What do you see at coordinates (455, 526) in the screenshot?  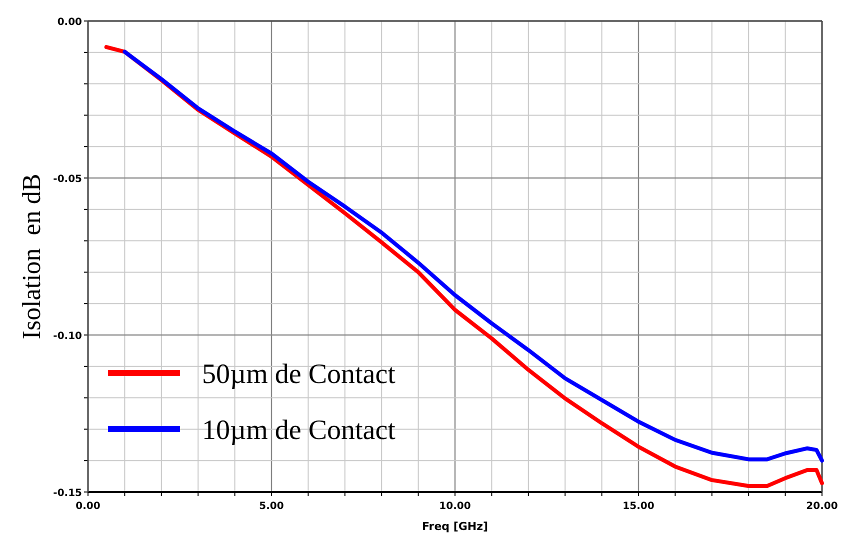 I see `x-axis-title: Freq [GHz]` at bounding box center [455, 526].